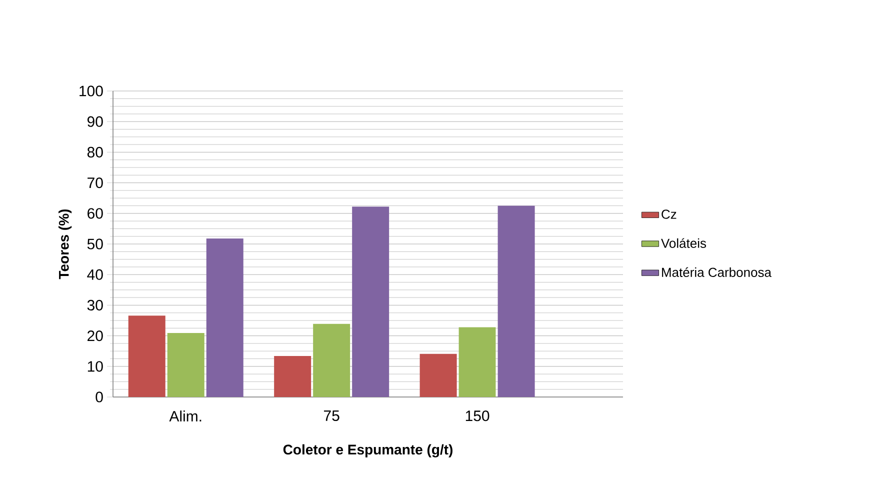  Describe the element at coordinates (332, 415) in the screenshot. I see `x-tick-label: 75` at that location.